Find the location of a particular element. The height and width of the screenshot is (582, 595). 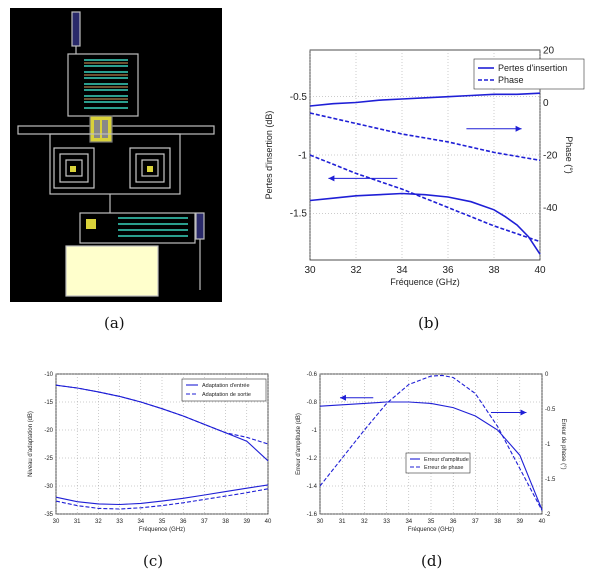

legend-entry-2: Adaptation de sortie is located at coordinates (226, 395).